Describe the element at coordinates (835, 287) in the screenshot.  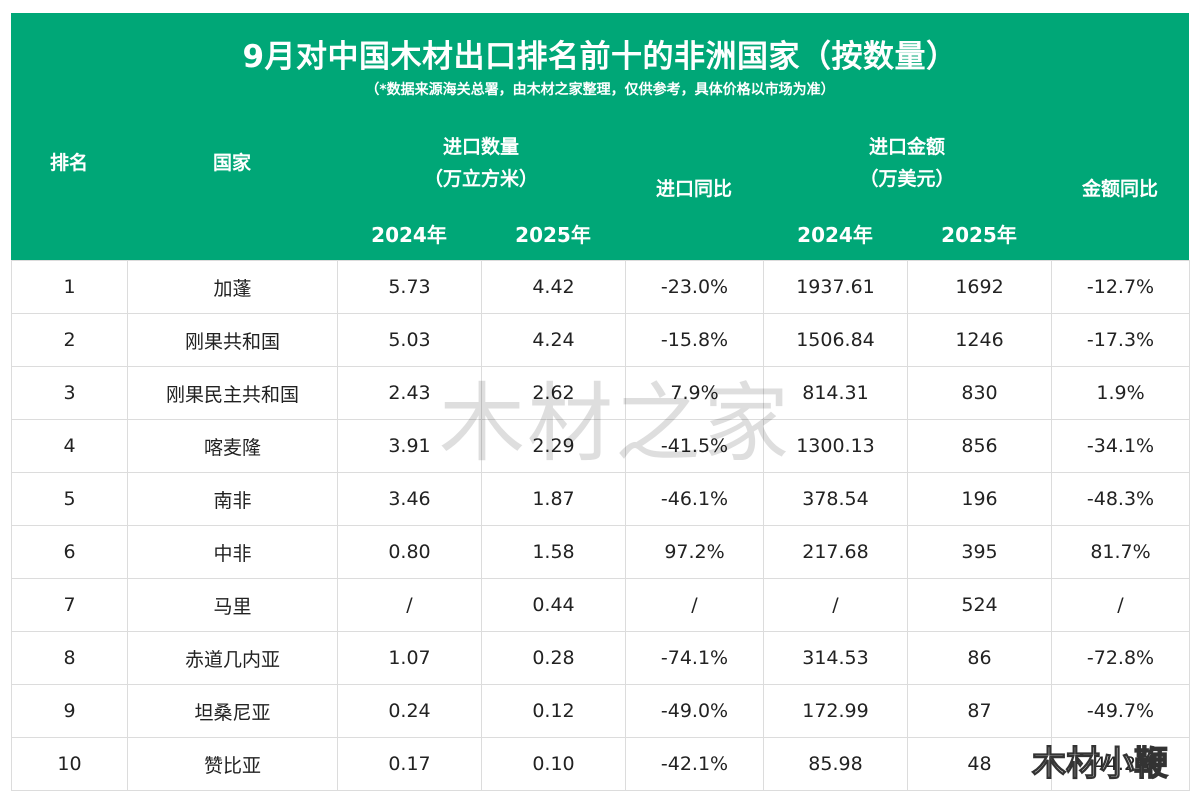
I see `cell-amt-2024: 1937.61` at that location.